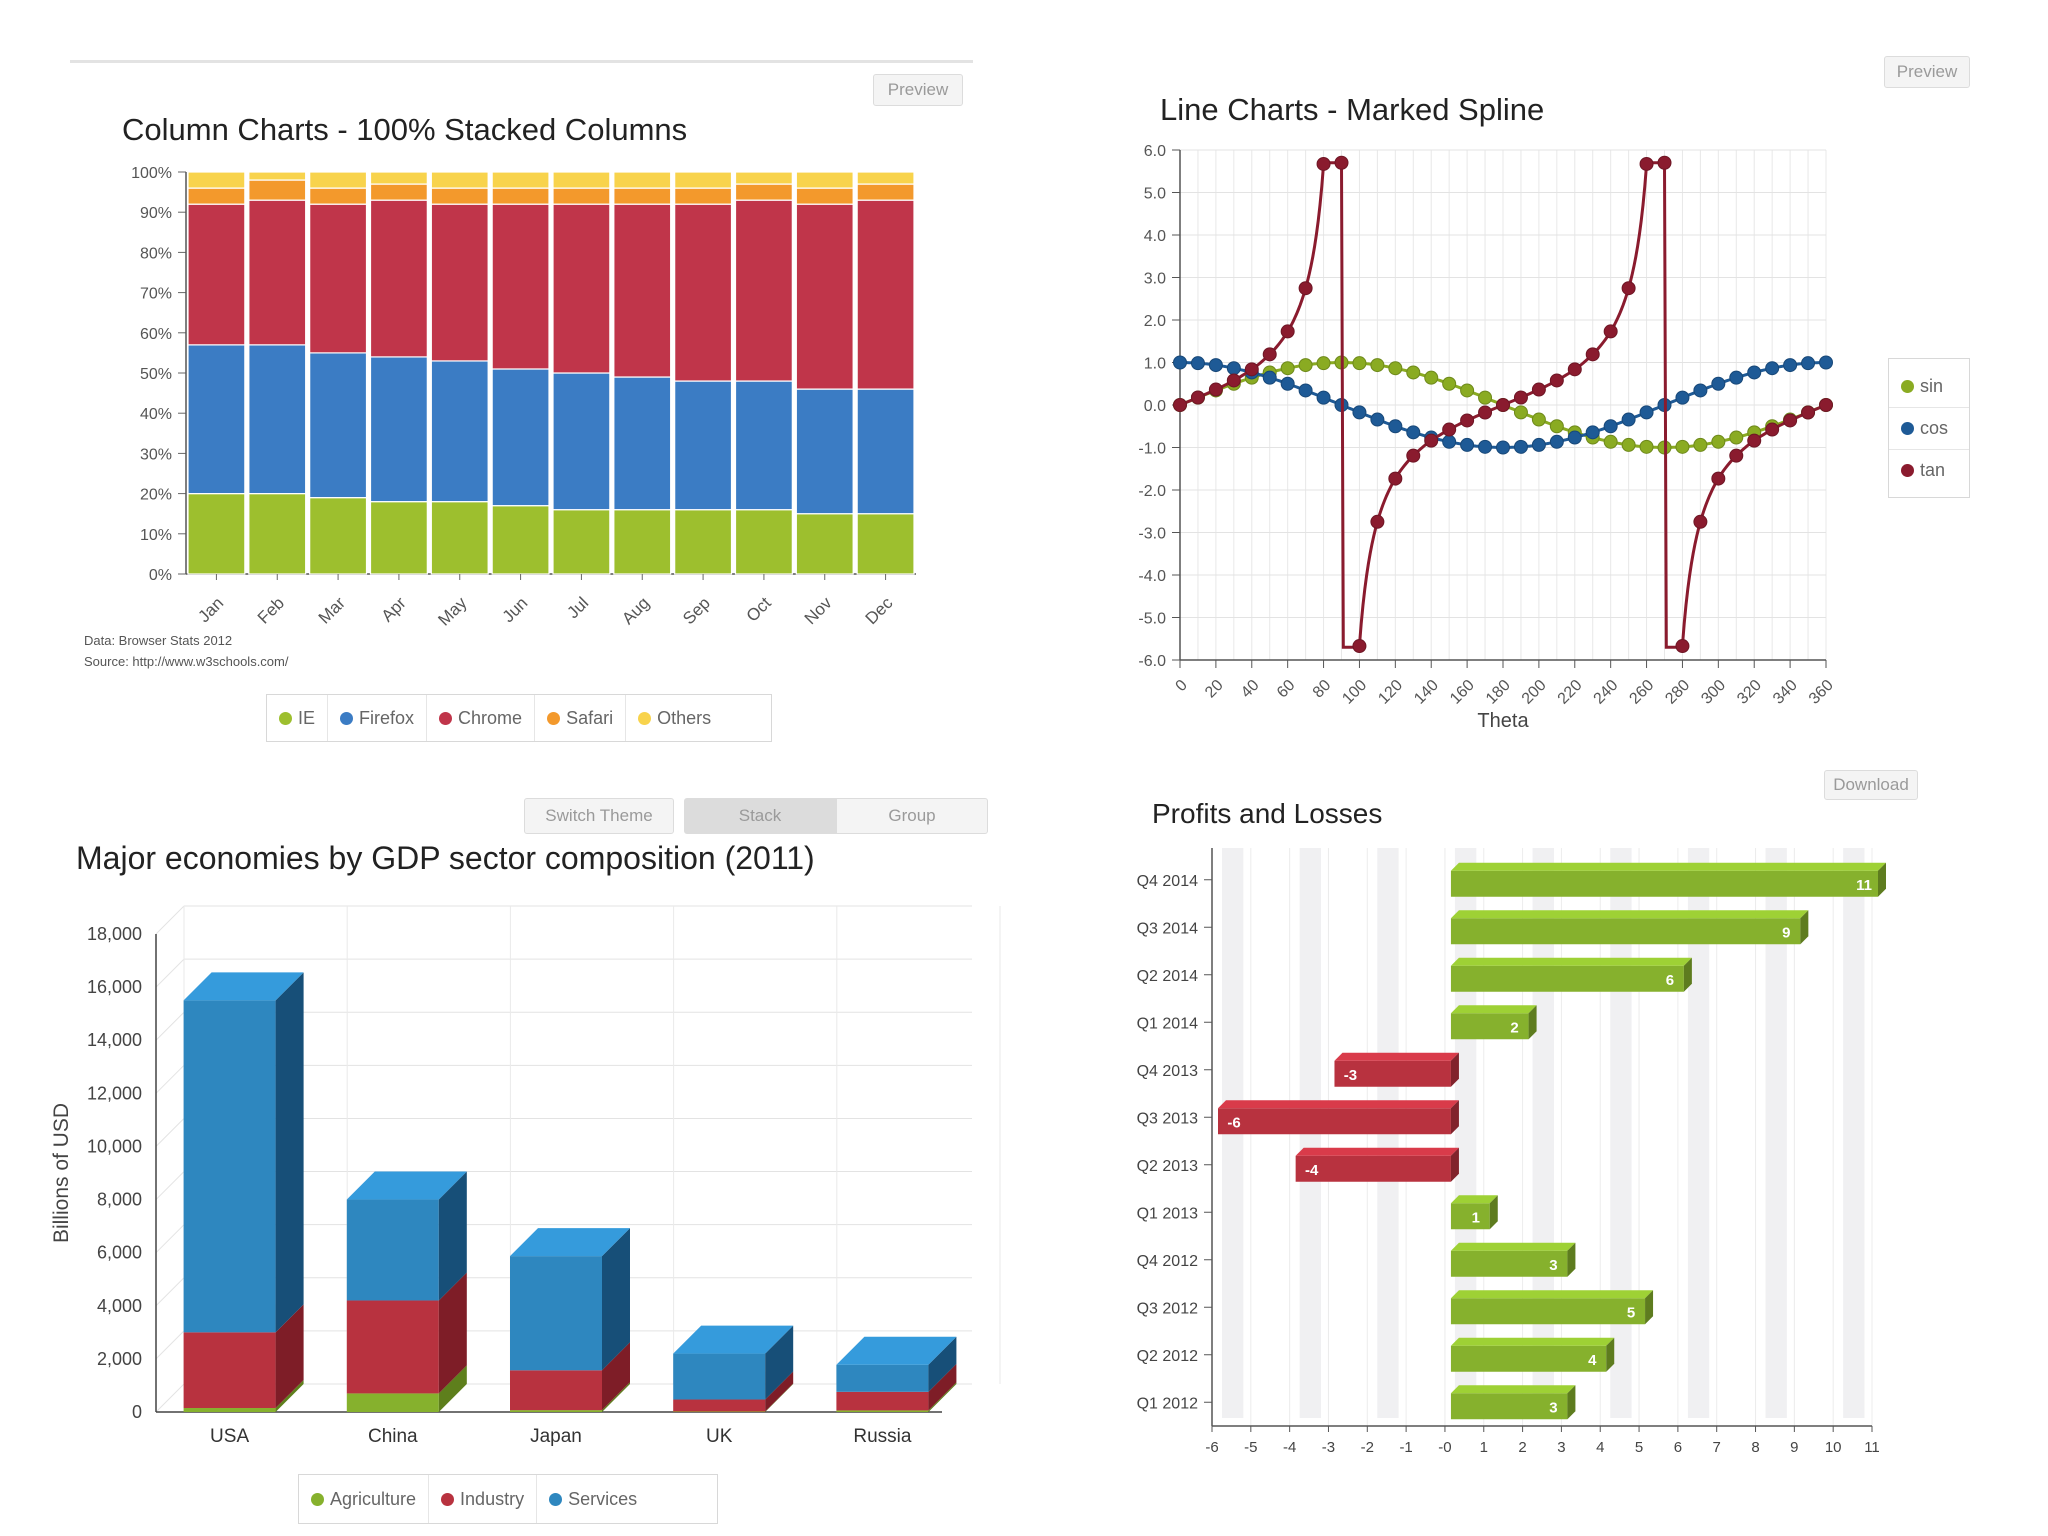 This screenshot has width=2048, height=1536. What do you see at coordinates (879, 610) in the screenshot?
I see `x-tick-label: Dec` at bounding box center [879, 610].